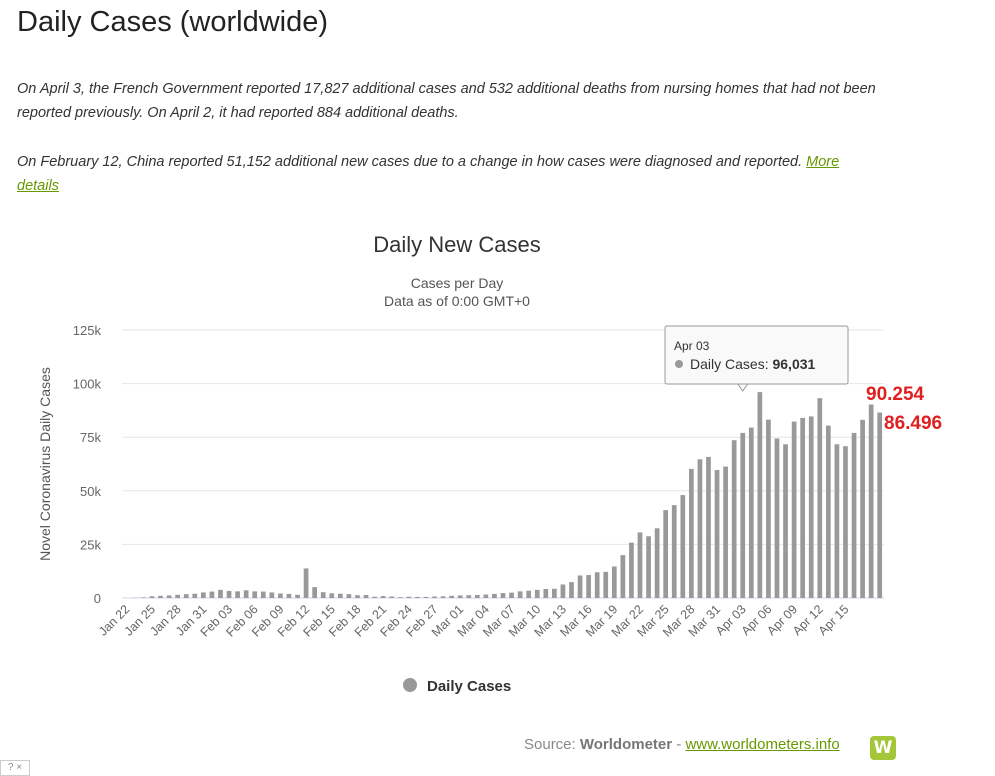  Describe the element at coordinates (679, 364) in the screenshot. I see `tooltip-marker` at that location.